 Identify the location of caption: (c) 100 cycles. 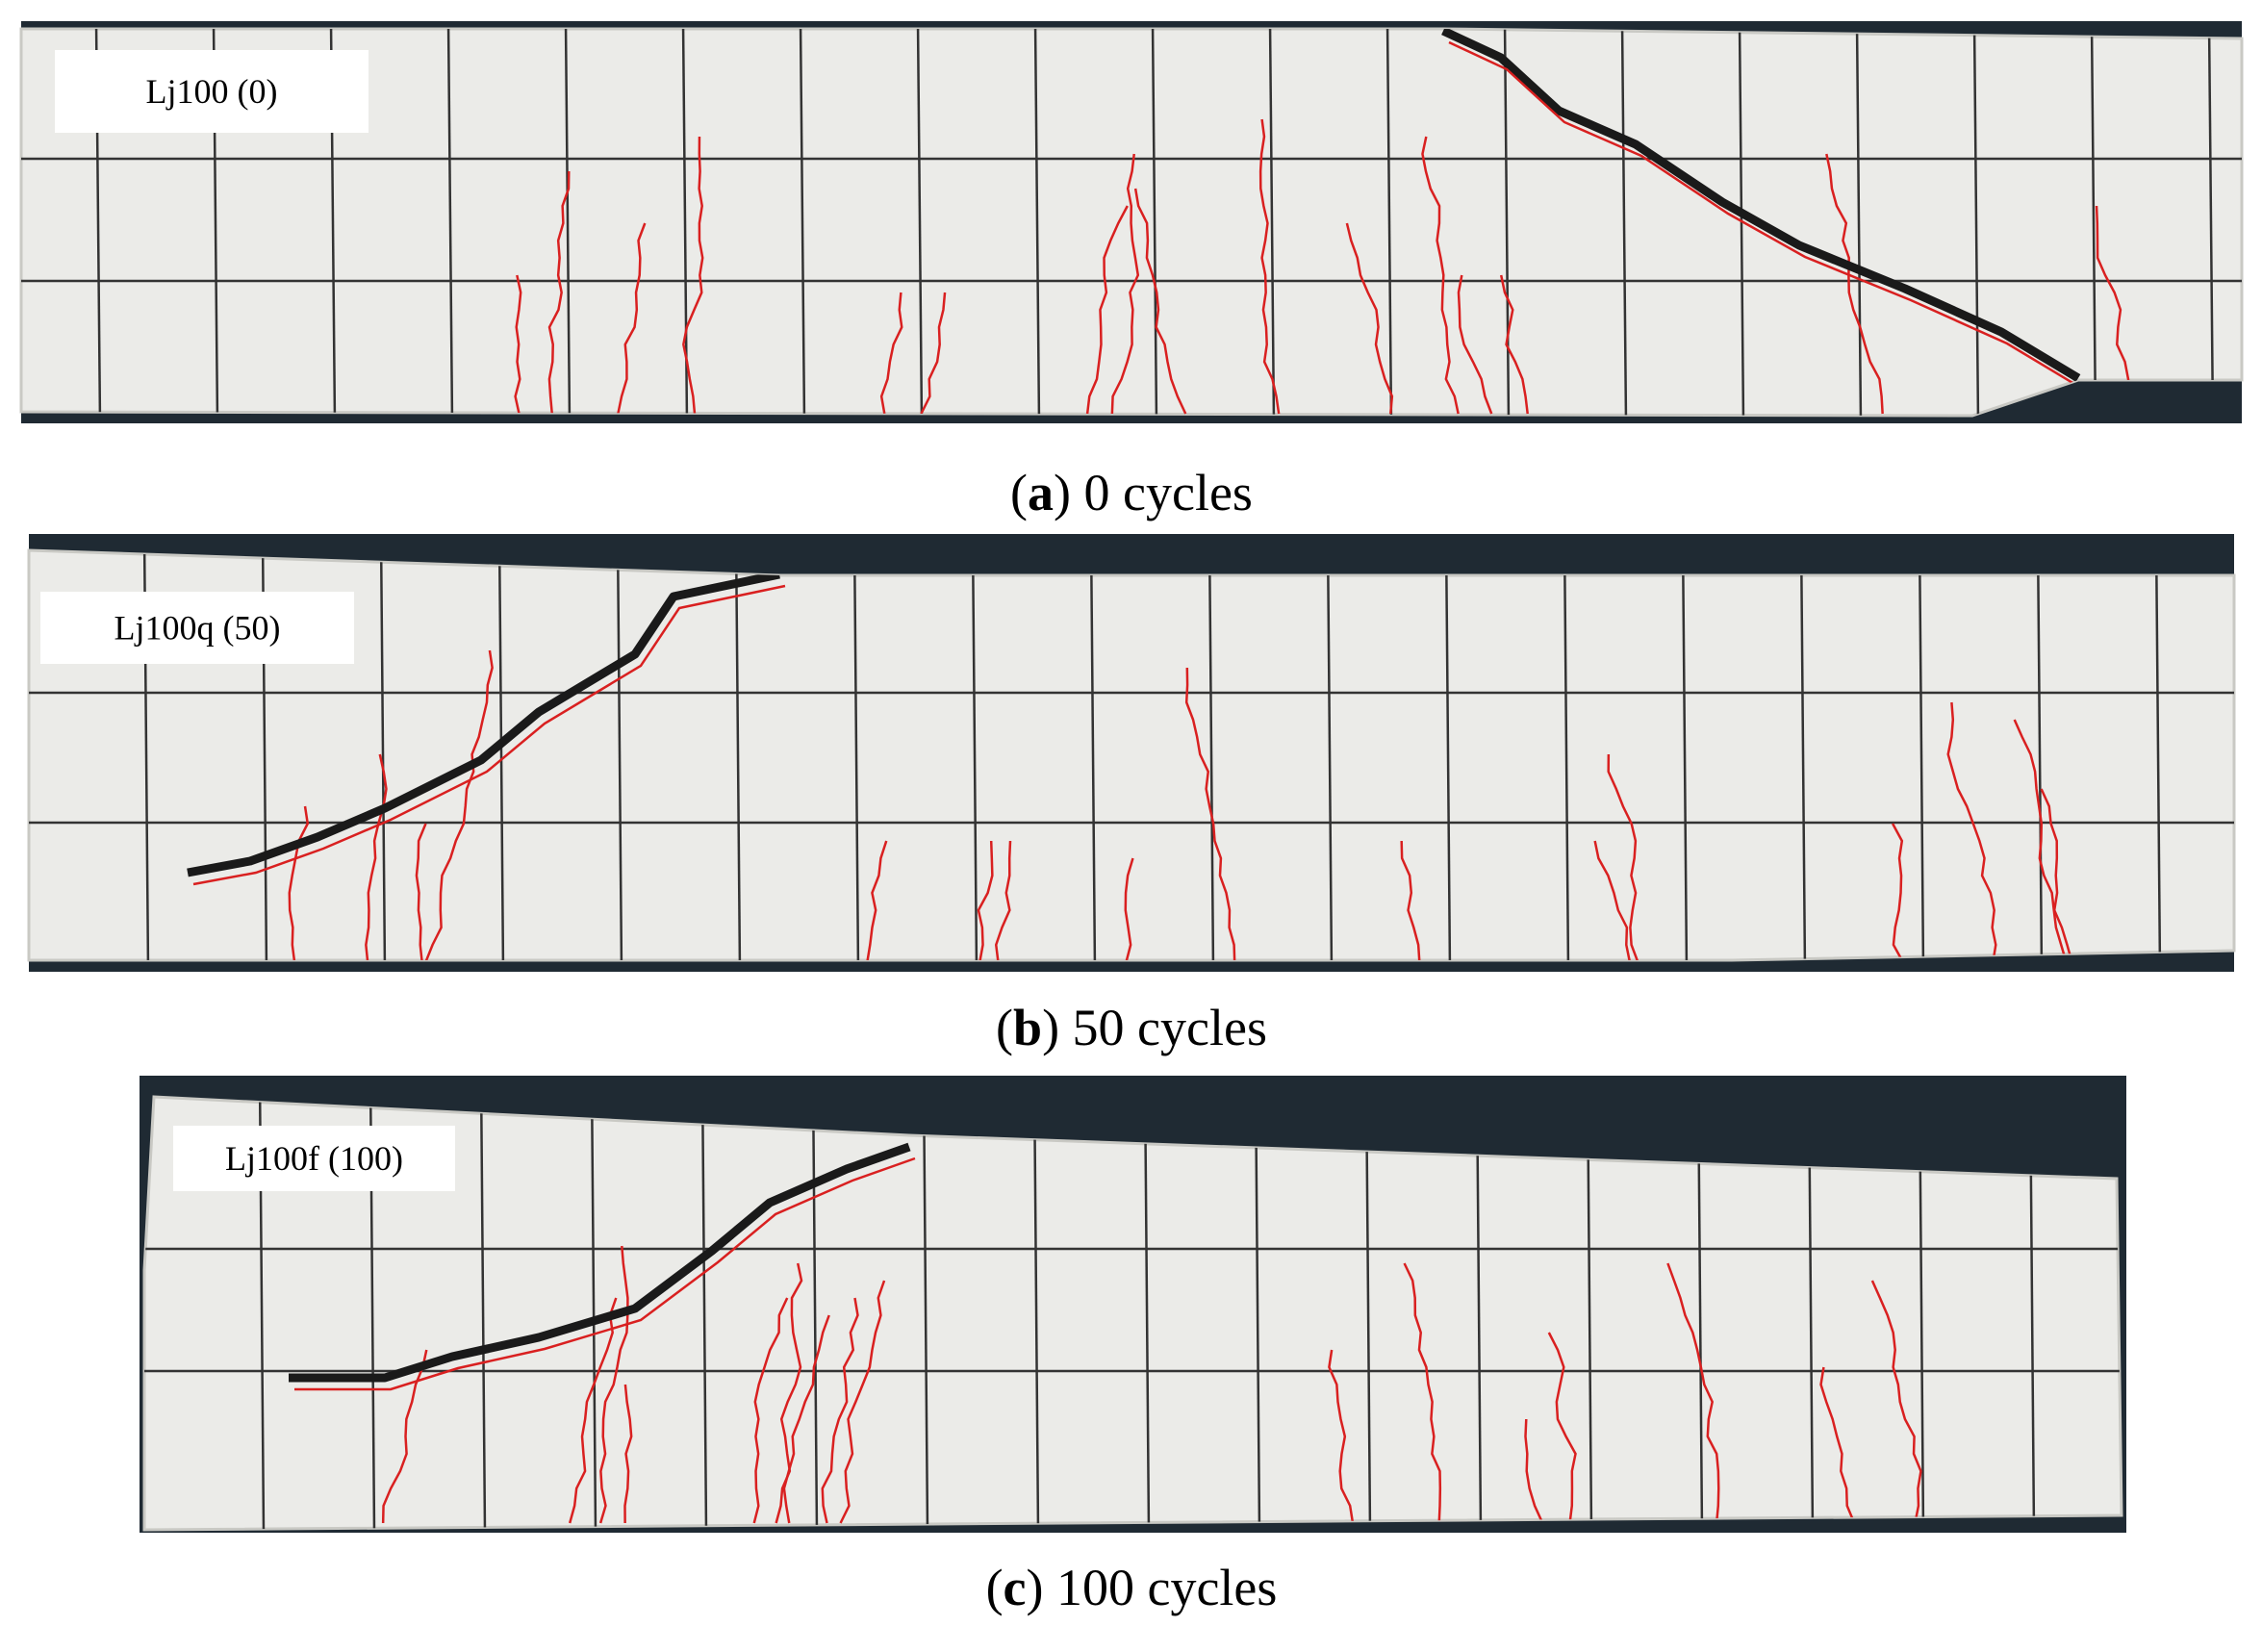
(1132, 1587).